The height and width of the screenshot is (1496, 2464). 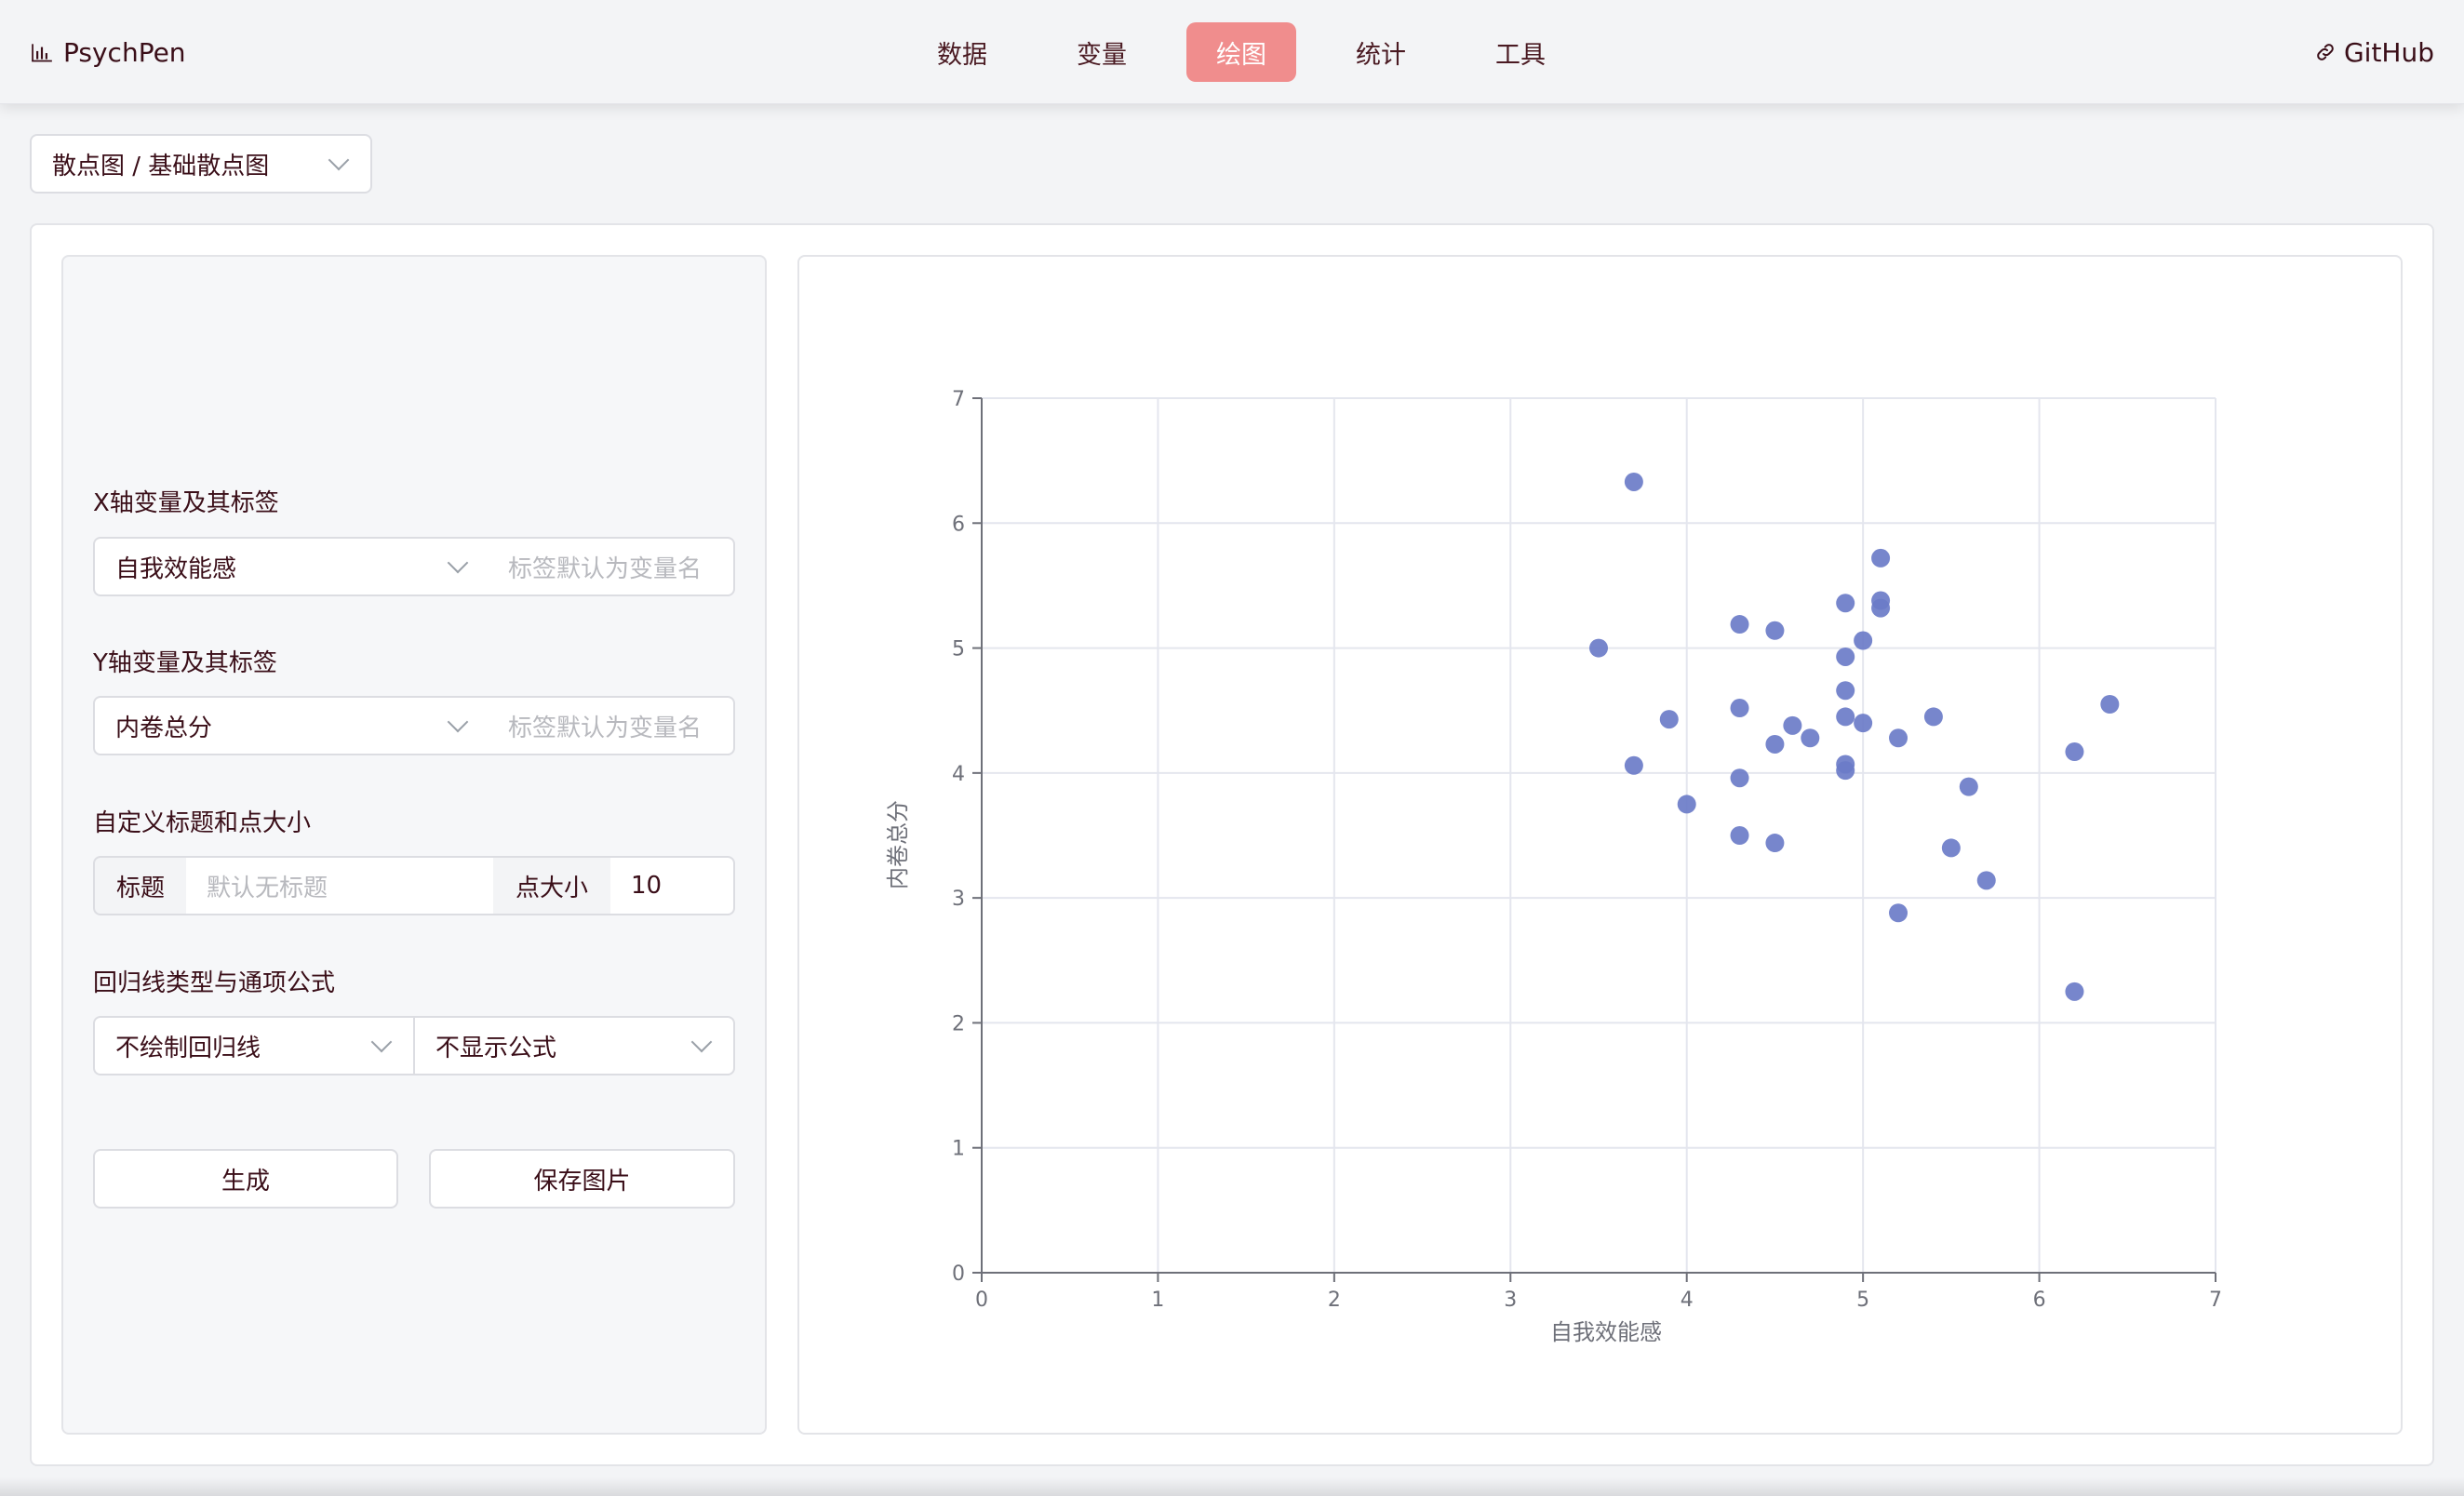 What do you see at coordinates (1102, 55) in the screenshot?
I see `tab-variables: 变量` at bounding box center [1102, 55].